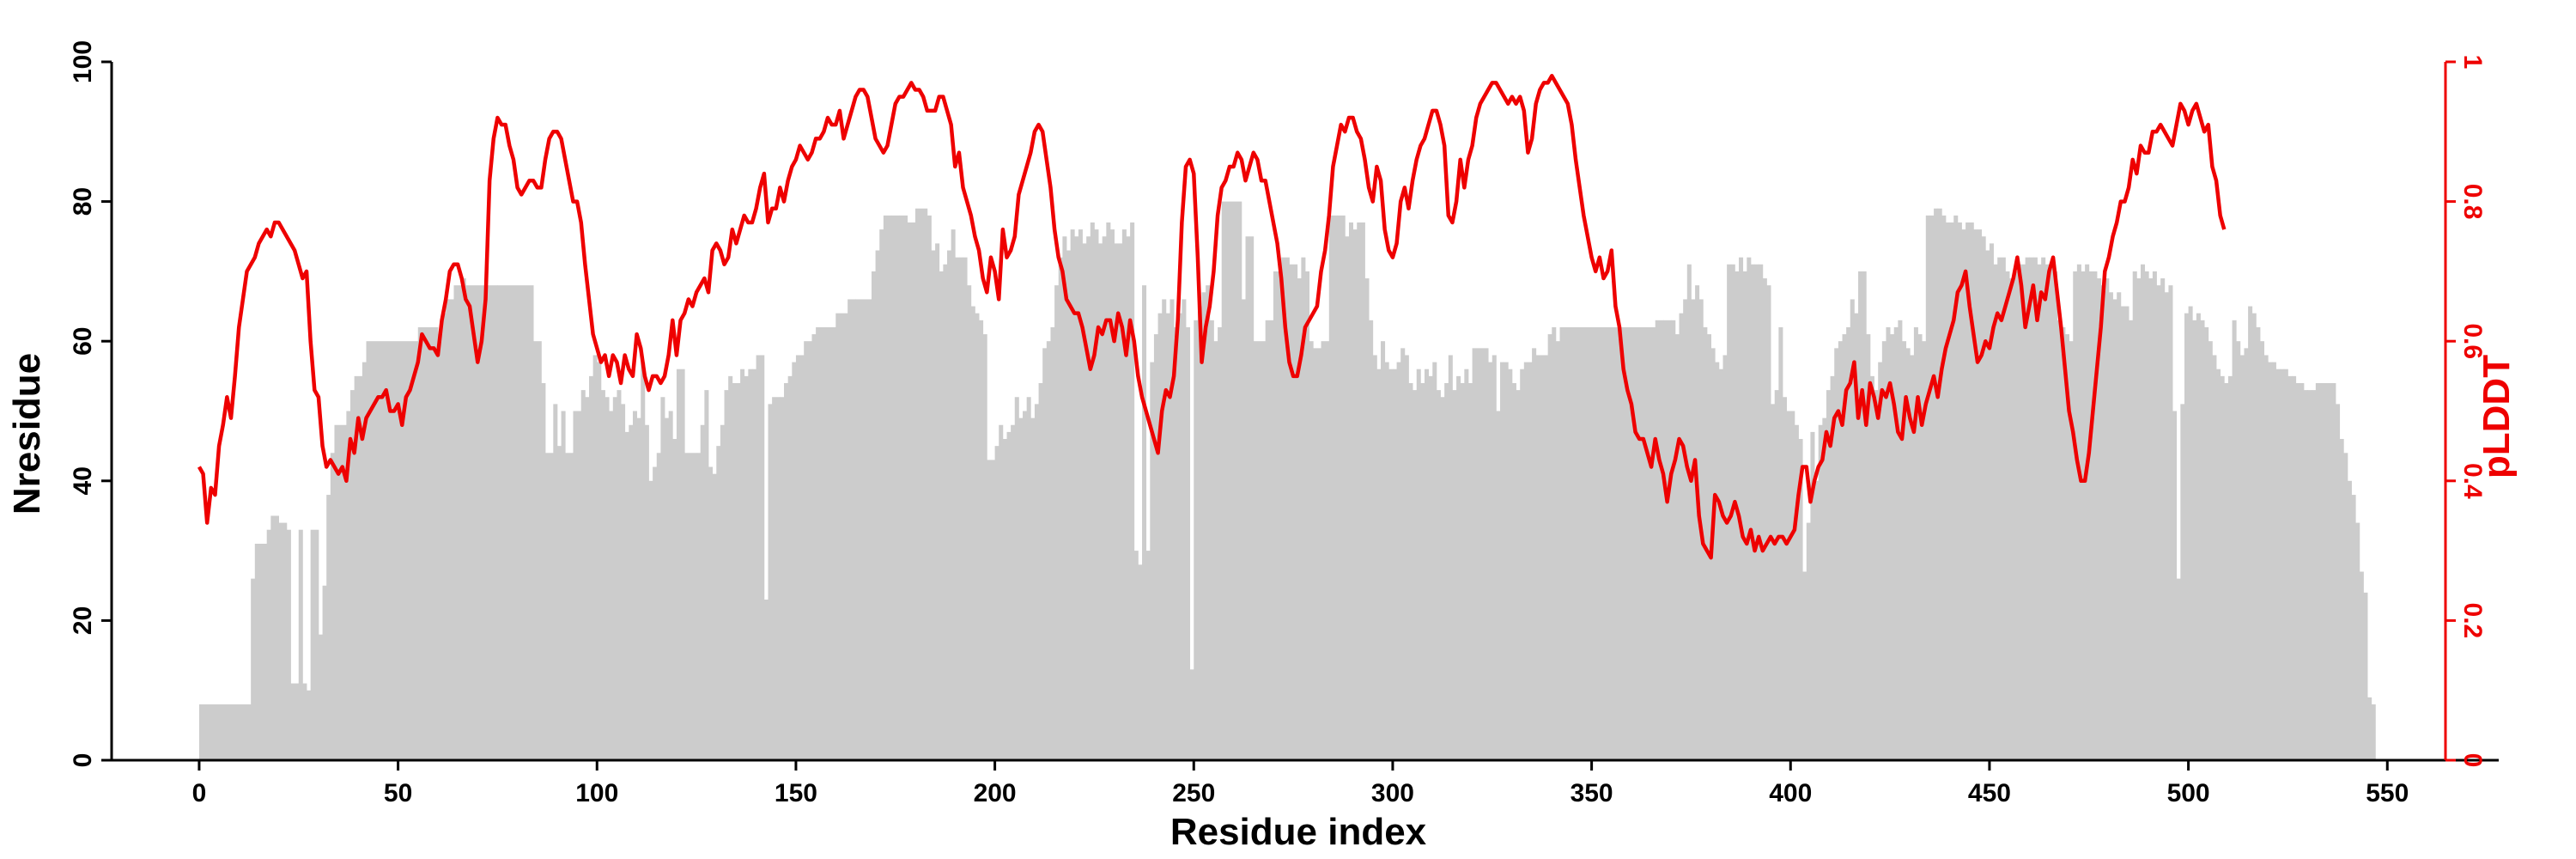 The height and width of the screenshot is (859, 2576). Describe the element at coordinates (2188, 793) in the screenshot. I see `x-tick-label: 500` at that location.